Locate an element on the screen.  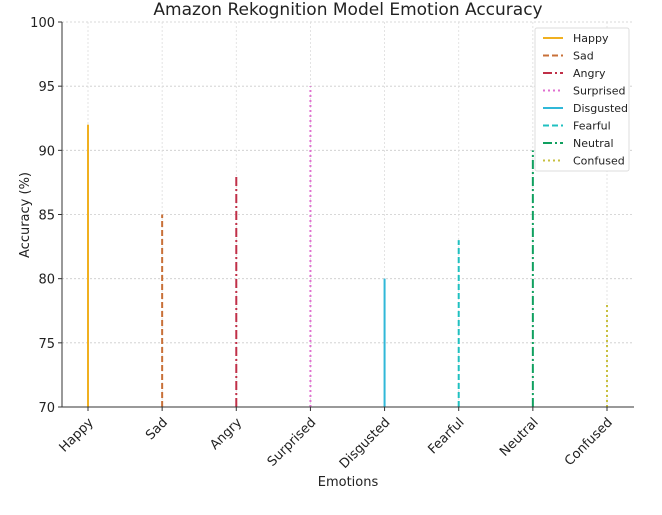
y-tick-label: 90 is located at coordinates (46, 151).